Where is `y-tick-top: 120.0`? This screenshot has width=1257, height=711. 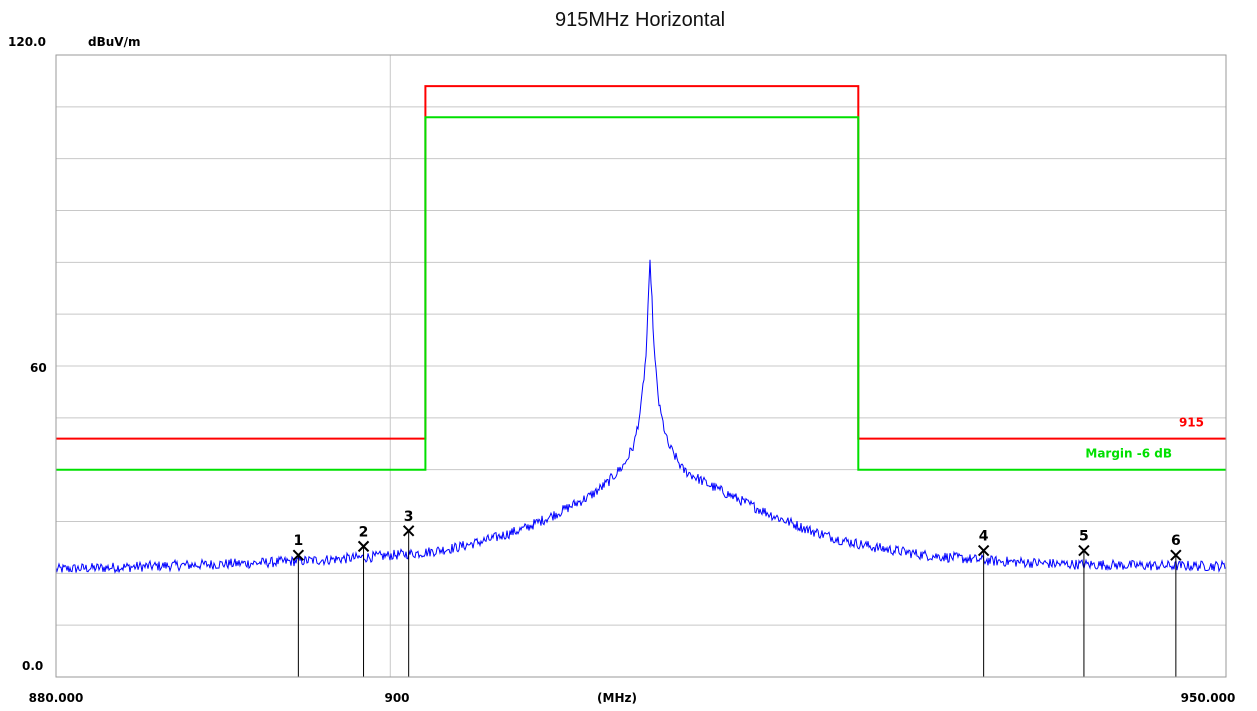
y-tick-top: 120.0 is located at coordinates (27, 42).